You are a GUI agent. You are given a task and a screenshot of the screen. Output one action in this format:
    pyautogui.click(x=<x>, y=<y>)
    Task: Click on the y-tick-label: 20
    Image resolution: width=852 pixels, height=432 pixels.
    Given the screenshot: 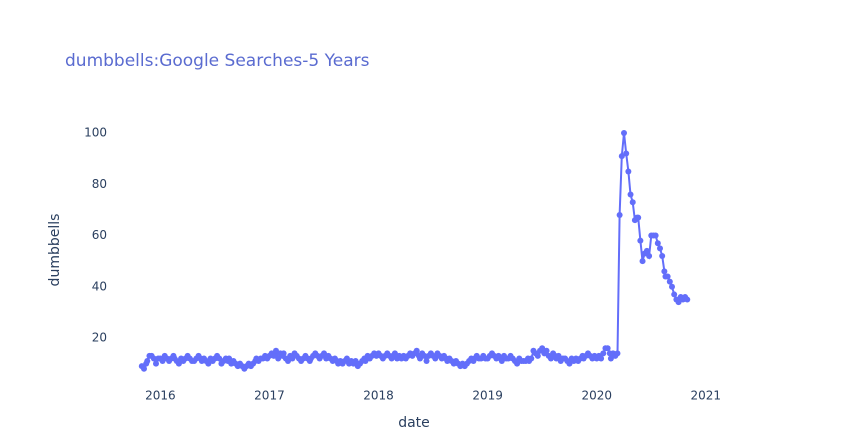 What is the action you would take?
    pyautogui.click(x=99, y=337)
    